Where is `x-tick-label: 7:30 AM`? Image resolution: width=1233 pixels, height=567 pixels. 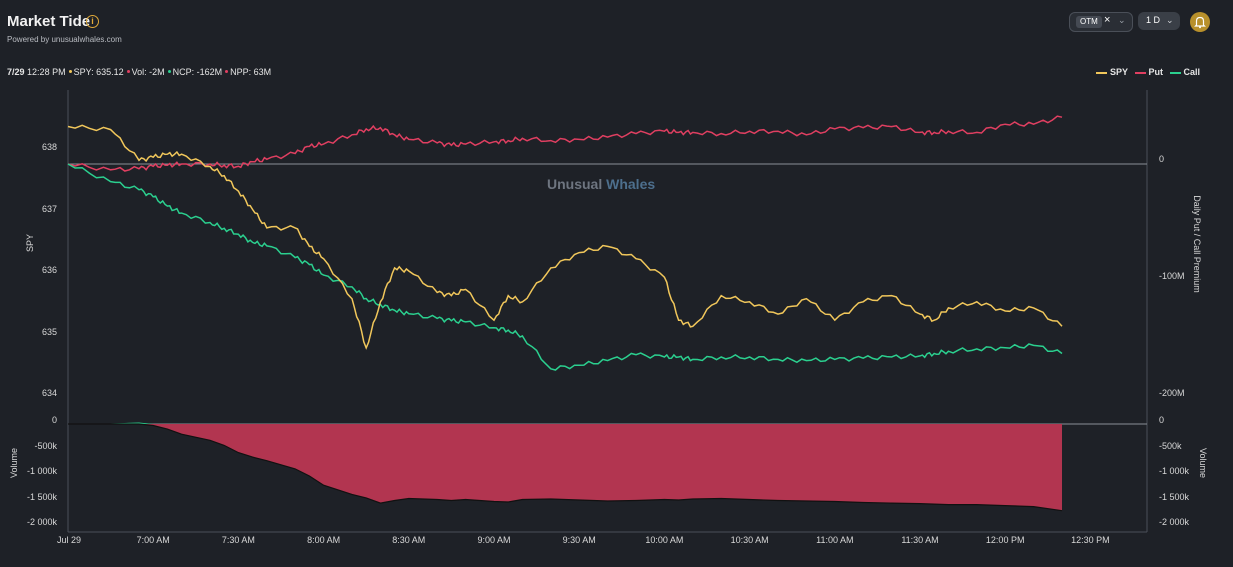
x-tick-label: 7:30 AM is located at coordinates (238, 540).